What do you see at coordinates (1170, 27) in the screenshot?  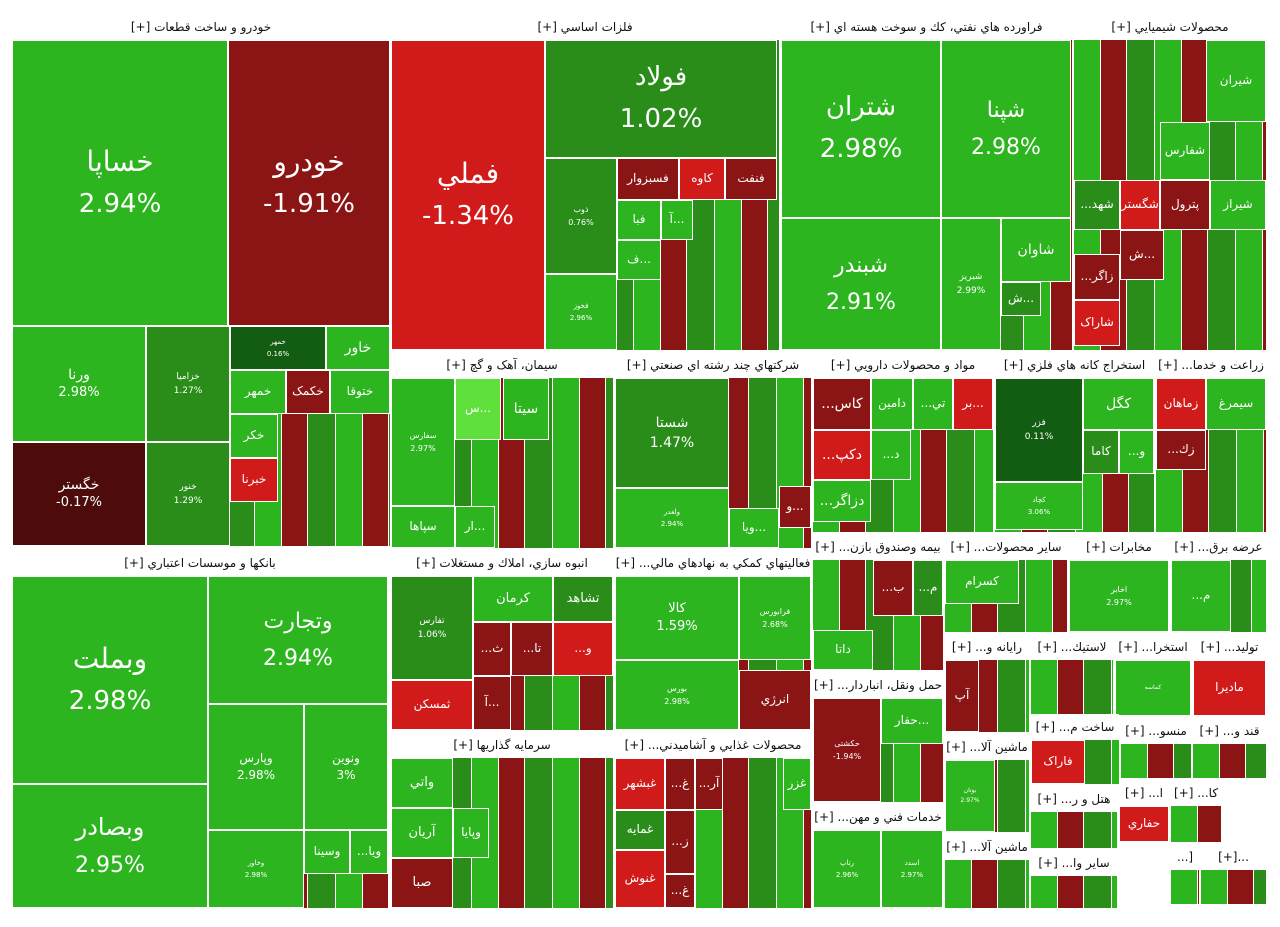 I see `sector-header: محصولات شيميايي [+]` at bounding box center [1170, 27].